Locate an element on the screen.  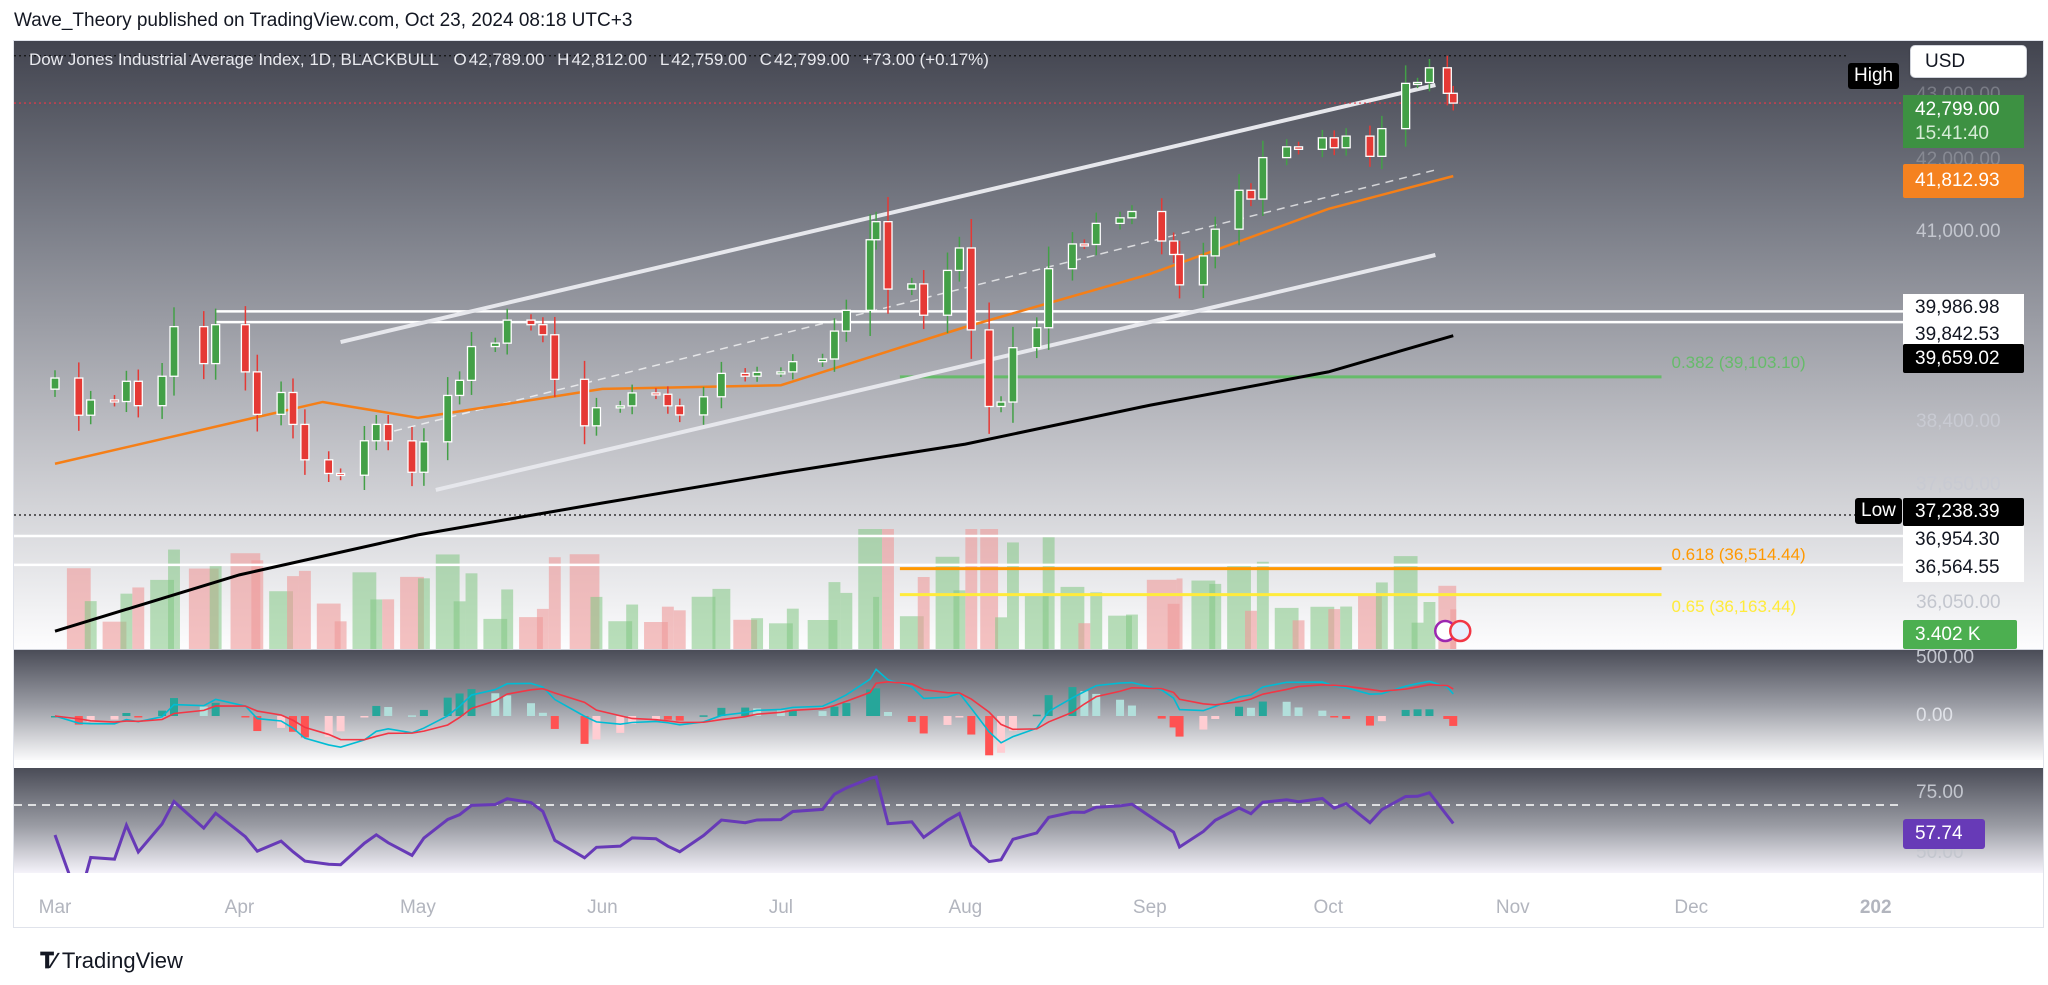
pane-divider is located at coordinates (1028, 764).